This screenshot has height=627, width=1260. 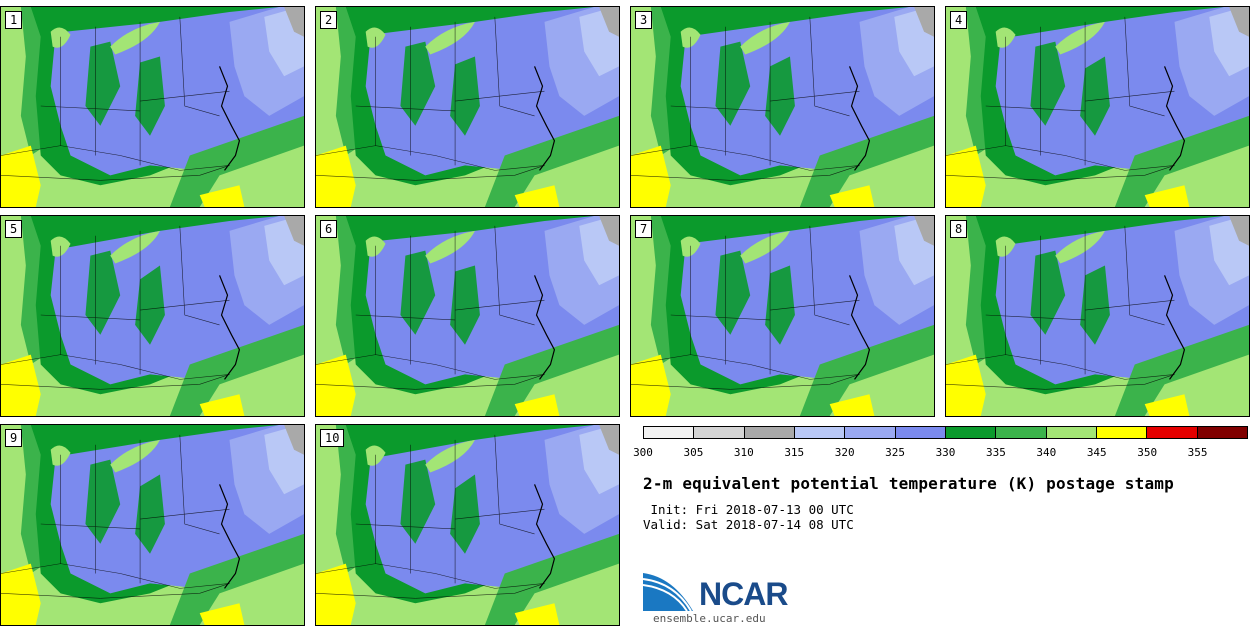 I want to click on colorbar-tick-label: 355, so click(x=1197, y=452).